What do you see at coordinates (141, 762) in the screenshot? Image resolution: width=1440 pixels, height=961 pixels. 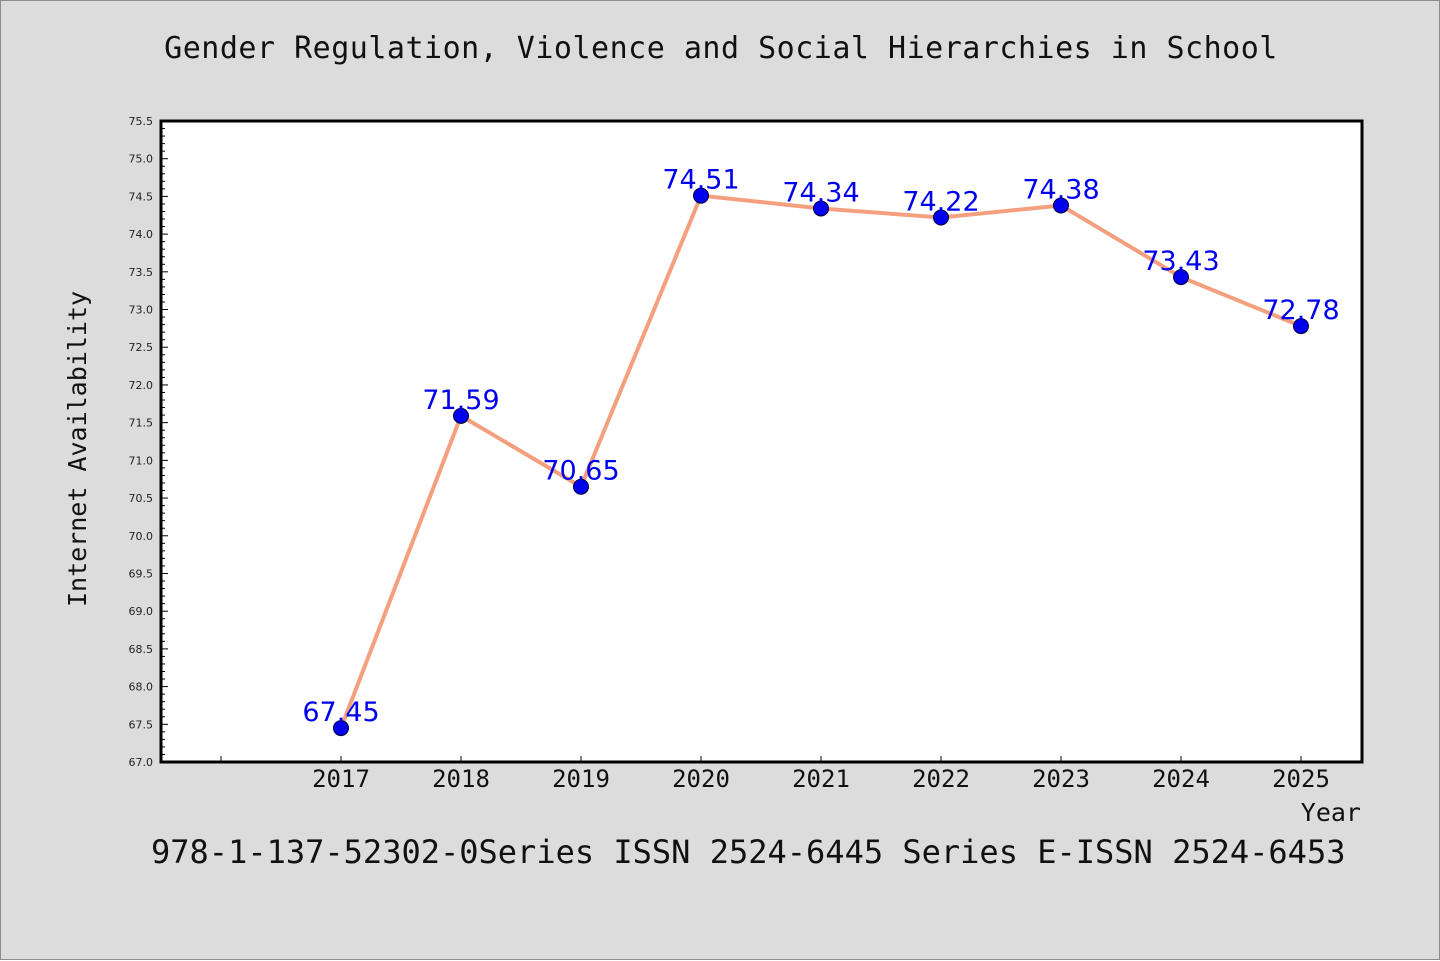 I see `y-tick-label: 67.0` at bounding box center [141, 762].